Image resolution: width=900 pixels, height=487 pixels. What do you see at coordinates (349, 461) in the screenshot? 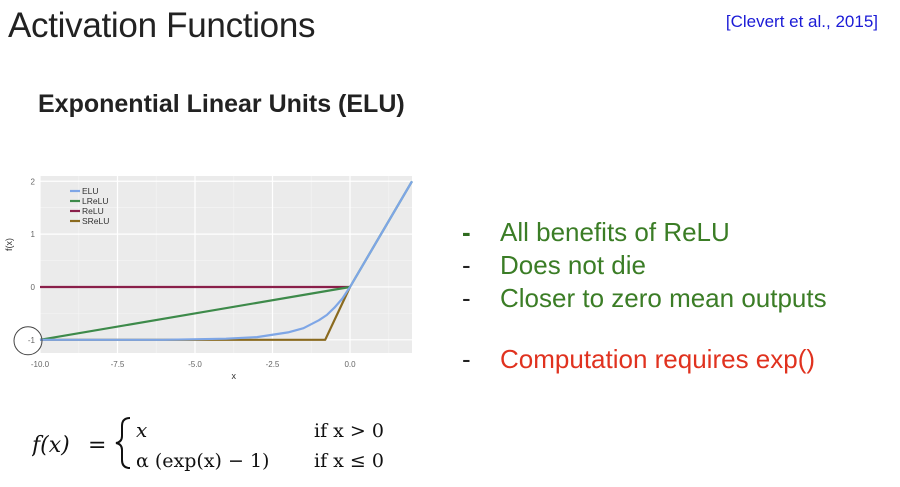
I see `formula-case2-cond: if x ≤ 0` at bounding box center [349, 461].